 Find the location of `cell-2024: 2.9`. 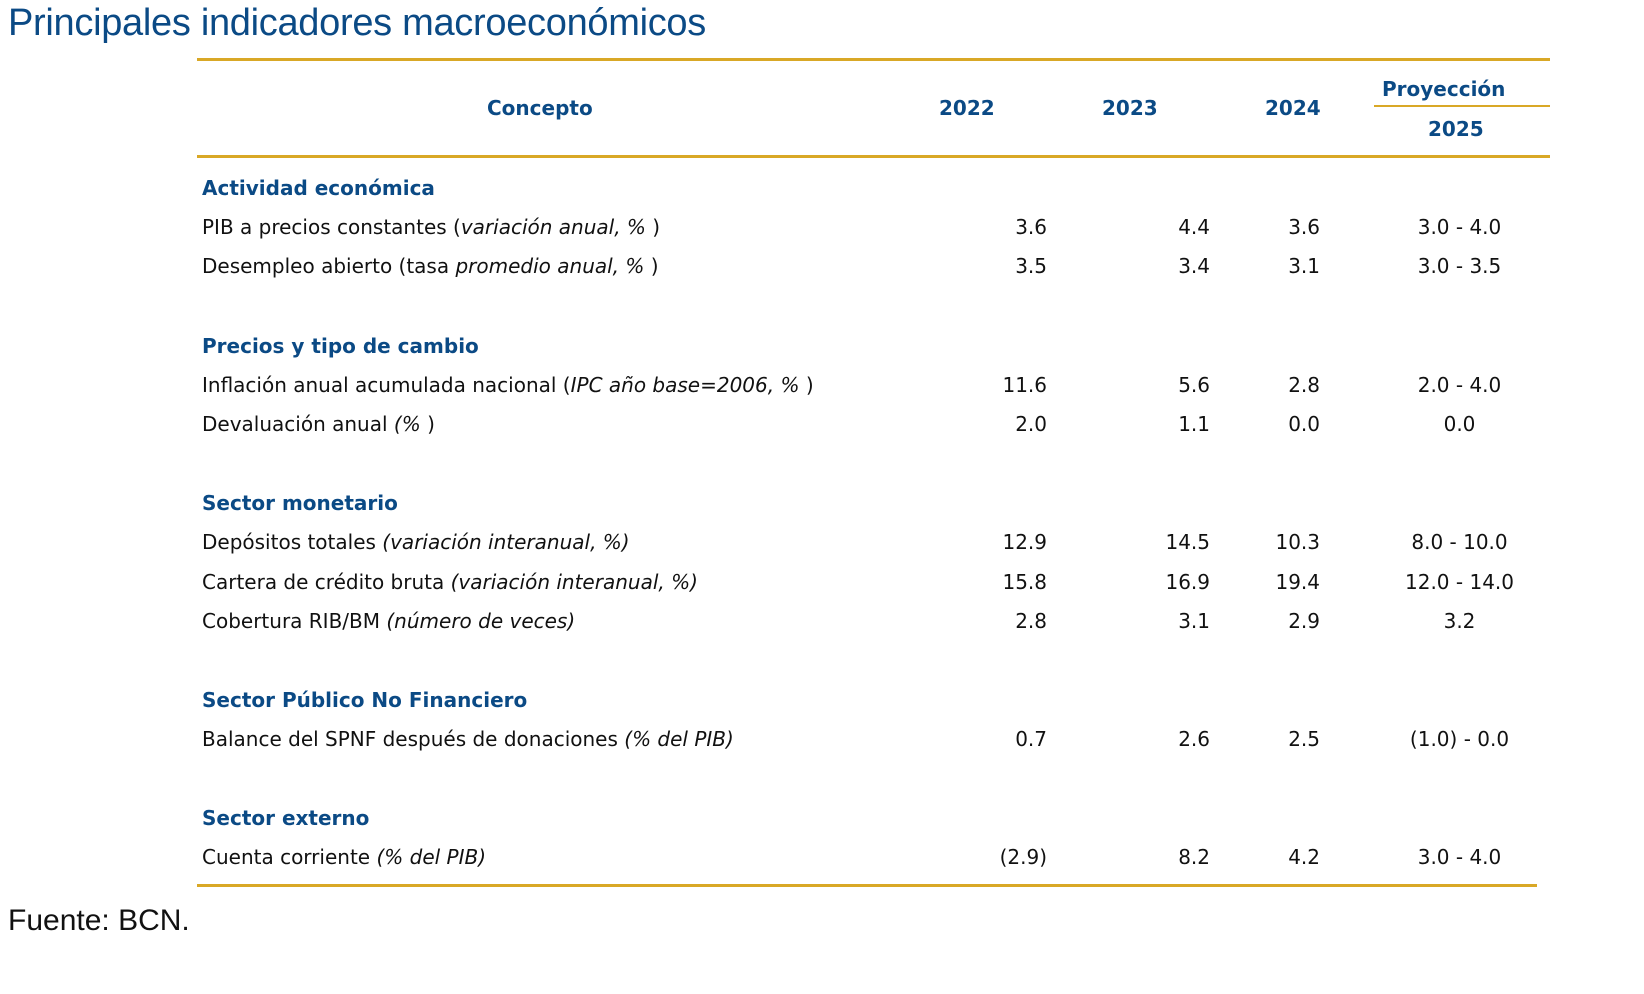

cell-2024: 2.9 is located at coordinates (1304, 621).